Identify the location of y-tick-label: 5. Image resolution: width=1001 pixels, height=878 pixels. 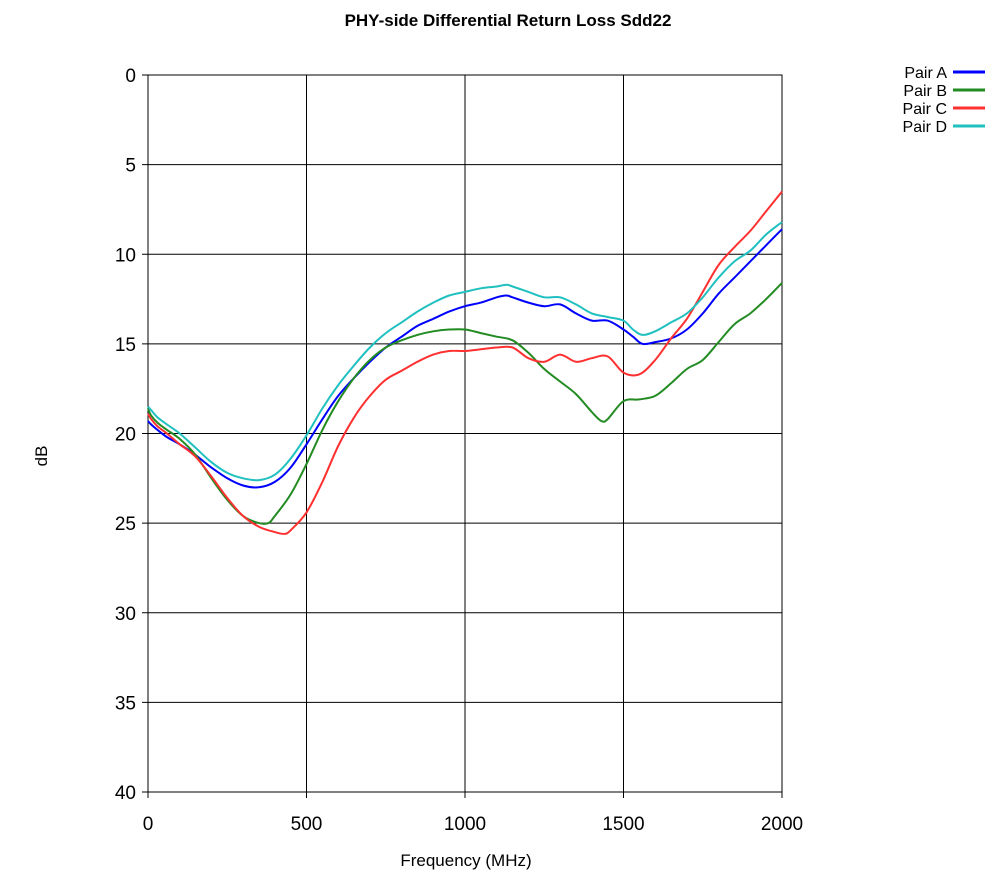
(130, 166).